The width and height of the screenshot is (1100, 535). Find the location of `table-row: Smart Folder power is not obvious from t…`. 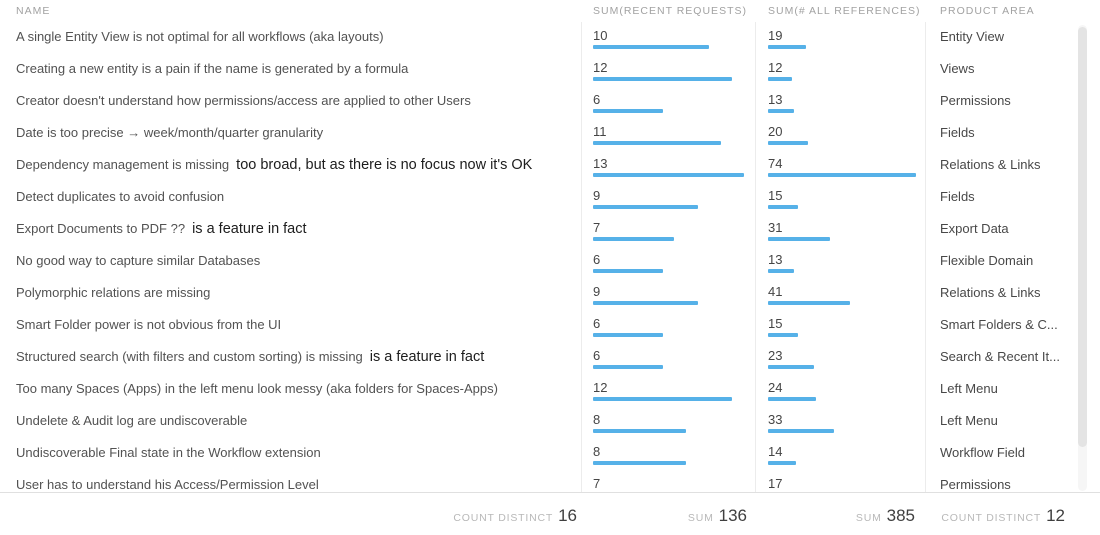

table-row: Smart Folder power is not obvious from t… is located at coordinates (538, 328).